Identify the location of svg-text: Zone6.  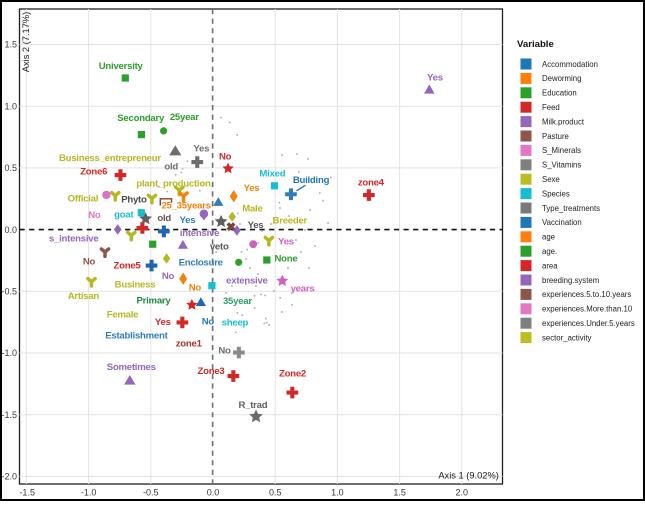
(93, 172).